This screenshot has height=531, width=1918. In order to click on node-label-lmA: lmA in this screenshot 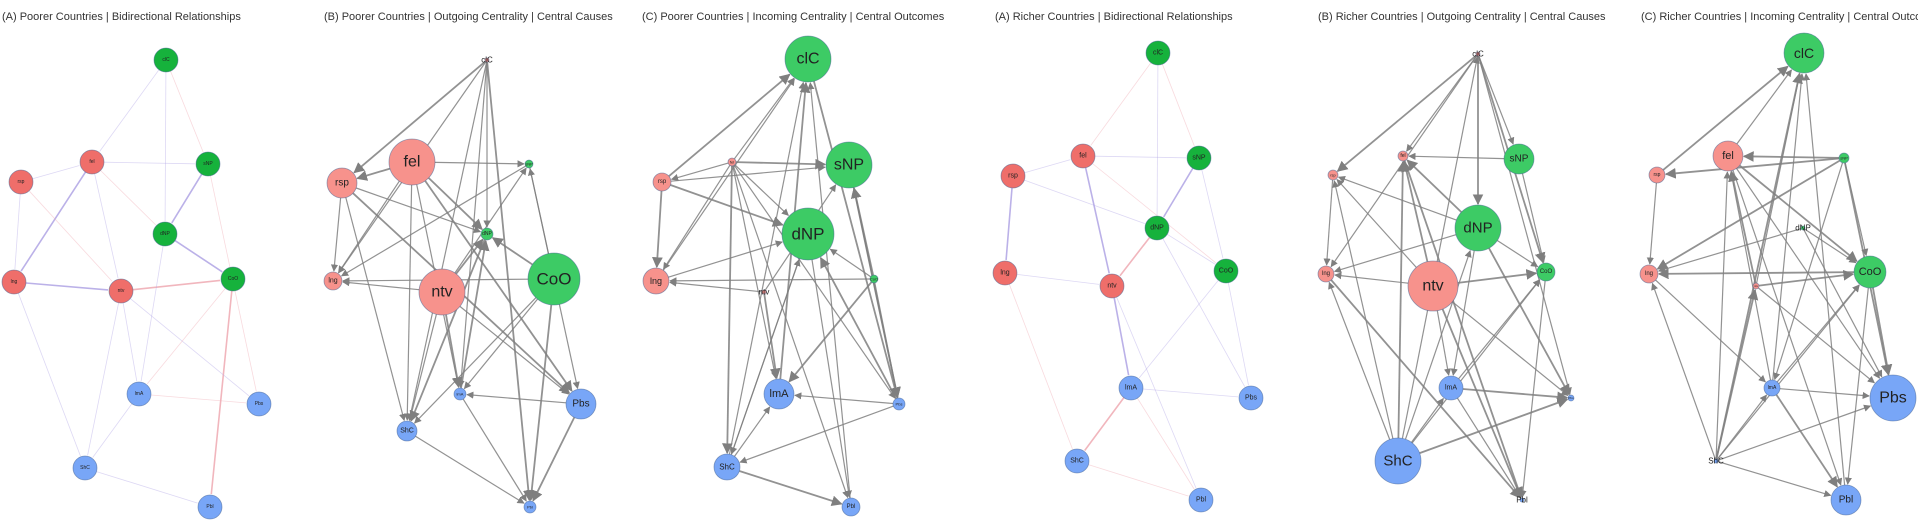, I will do `click(780, 394)`.